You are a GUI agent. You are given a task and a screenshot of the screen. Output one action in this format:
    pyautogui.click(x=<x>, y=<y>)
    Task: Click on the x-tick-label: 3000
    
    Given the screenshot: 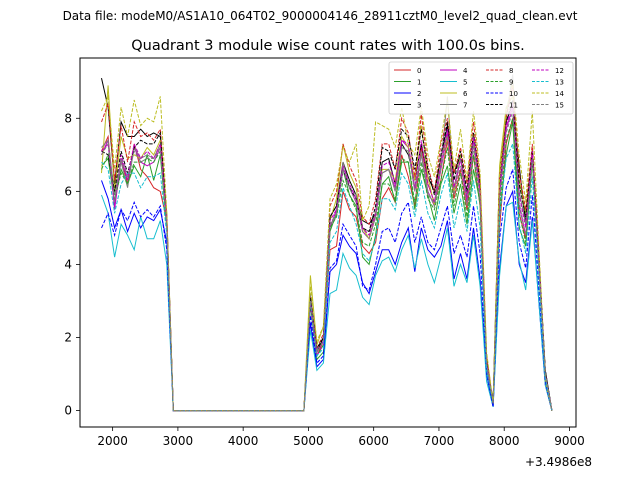 What is the action you would take?
    pyautogui.click(x=178, y=441)
    